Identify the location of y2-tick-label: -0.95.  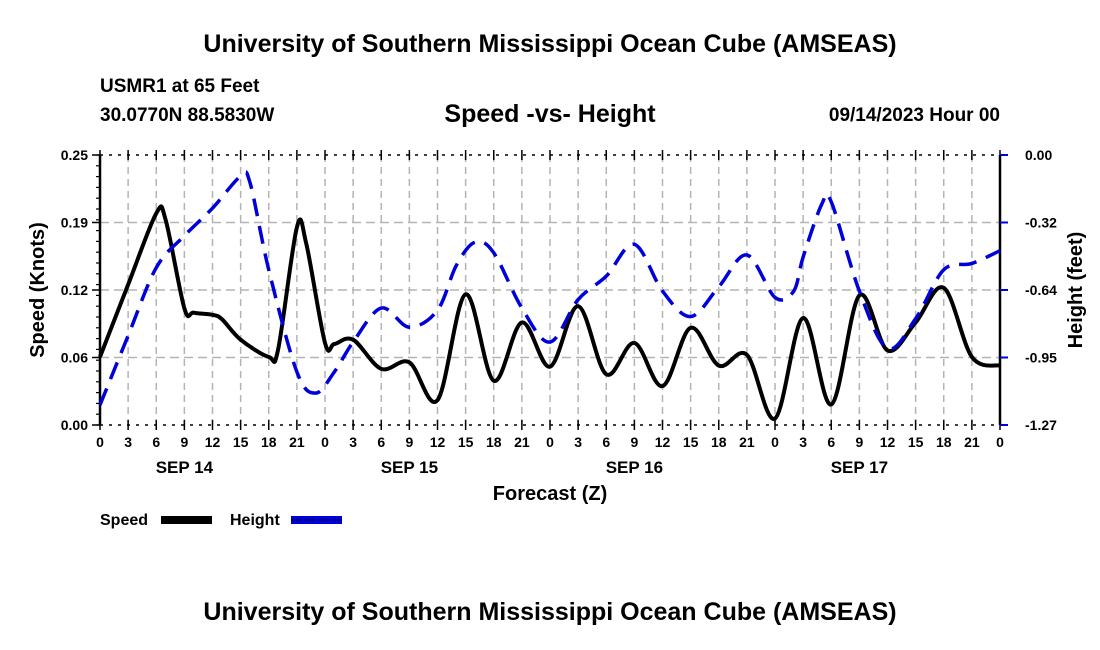
(1041, 358).